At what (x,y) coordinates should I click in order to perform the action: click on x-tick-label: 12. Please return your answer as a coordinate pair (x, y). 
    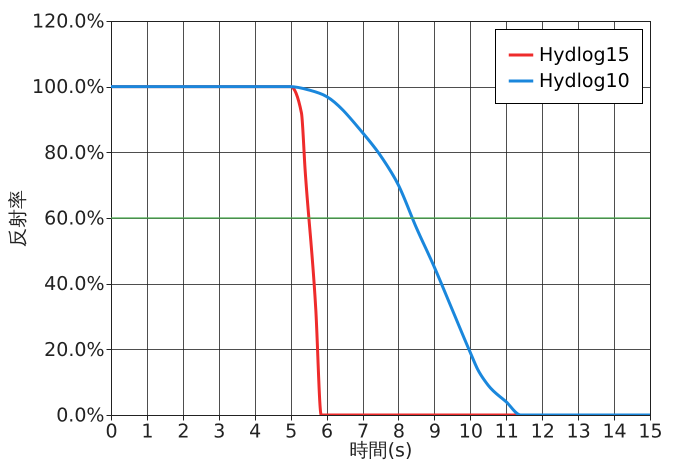
    Looking at the image, I should click on (542, 431).